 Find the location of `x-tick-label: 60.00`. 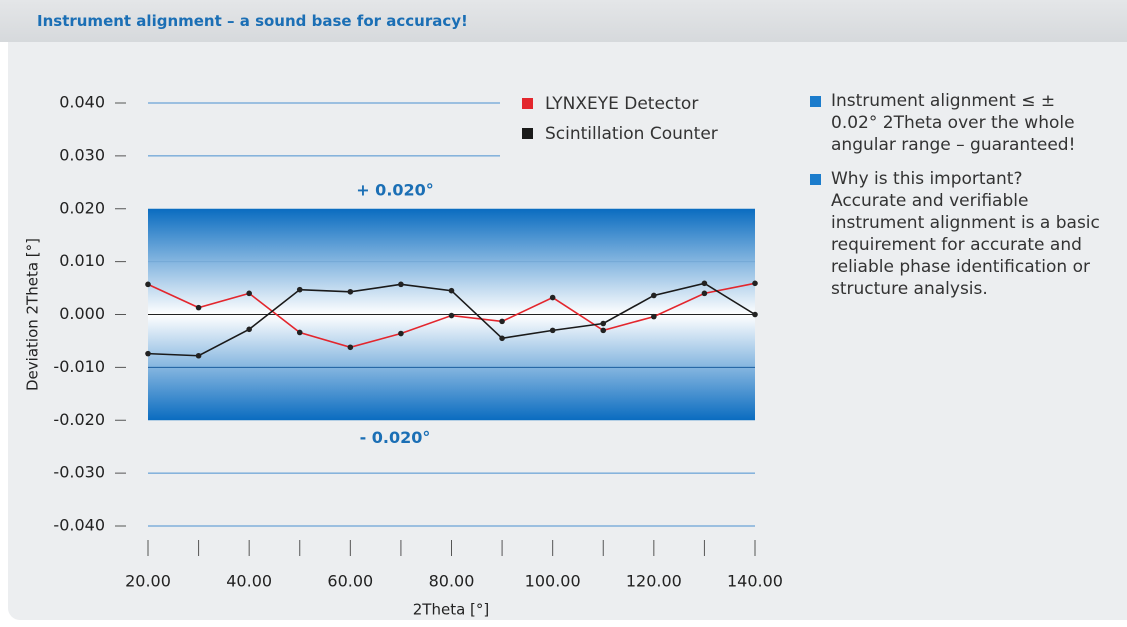

x-tick-label: 60.00 is located at coordinates (350, 581).